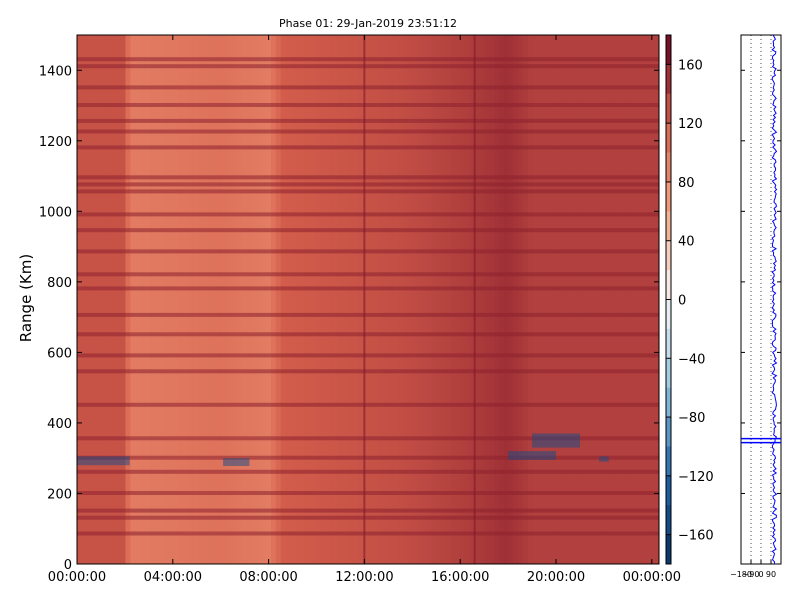  Describe the element at coordinates (68, 565) in the screenshot. I see `y-tick-label: 0` at that location.